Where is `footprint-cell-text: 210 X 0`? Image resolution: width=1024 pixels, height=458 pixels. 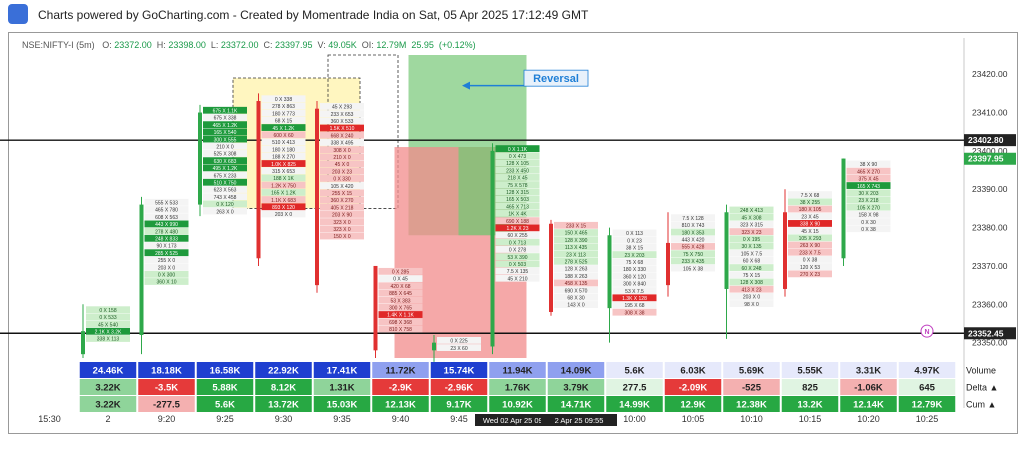 footprint-cell-text: 210 X 0 is located at coordinates (224, 147).